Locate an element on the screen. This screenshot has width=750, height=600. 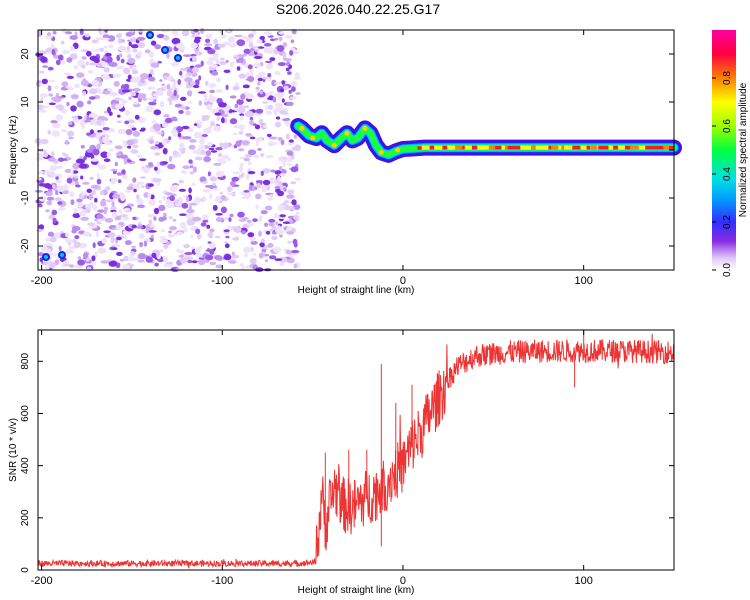
x-tick-label: 100 is located at coordinates (583, 281).